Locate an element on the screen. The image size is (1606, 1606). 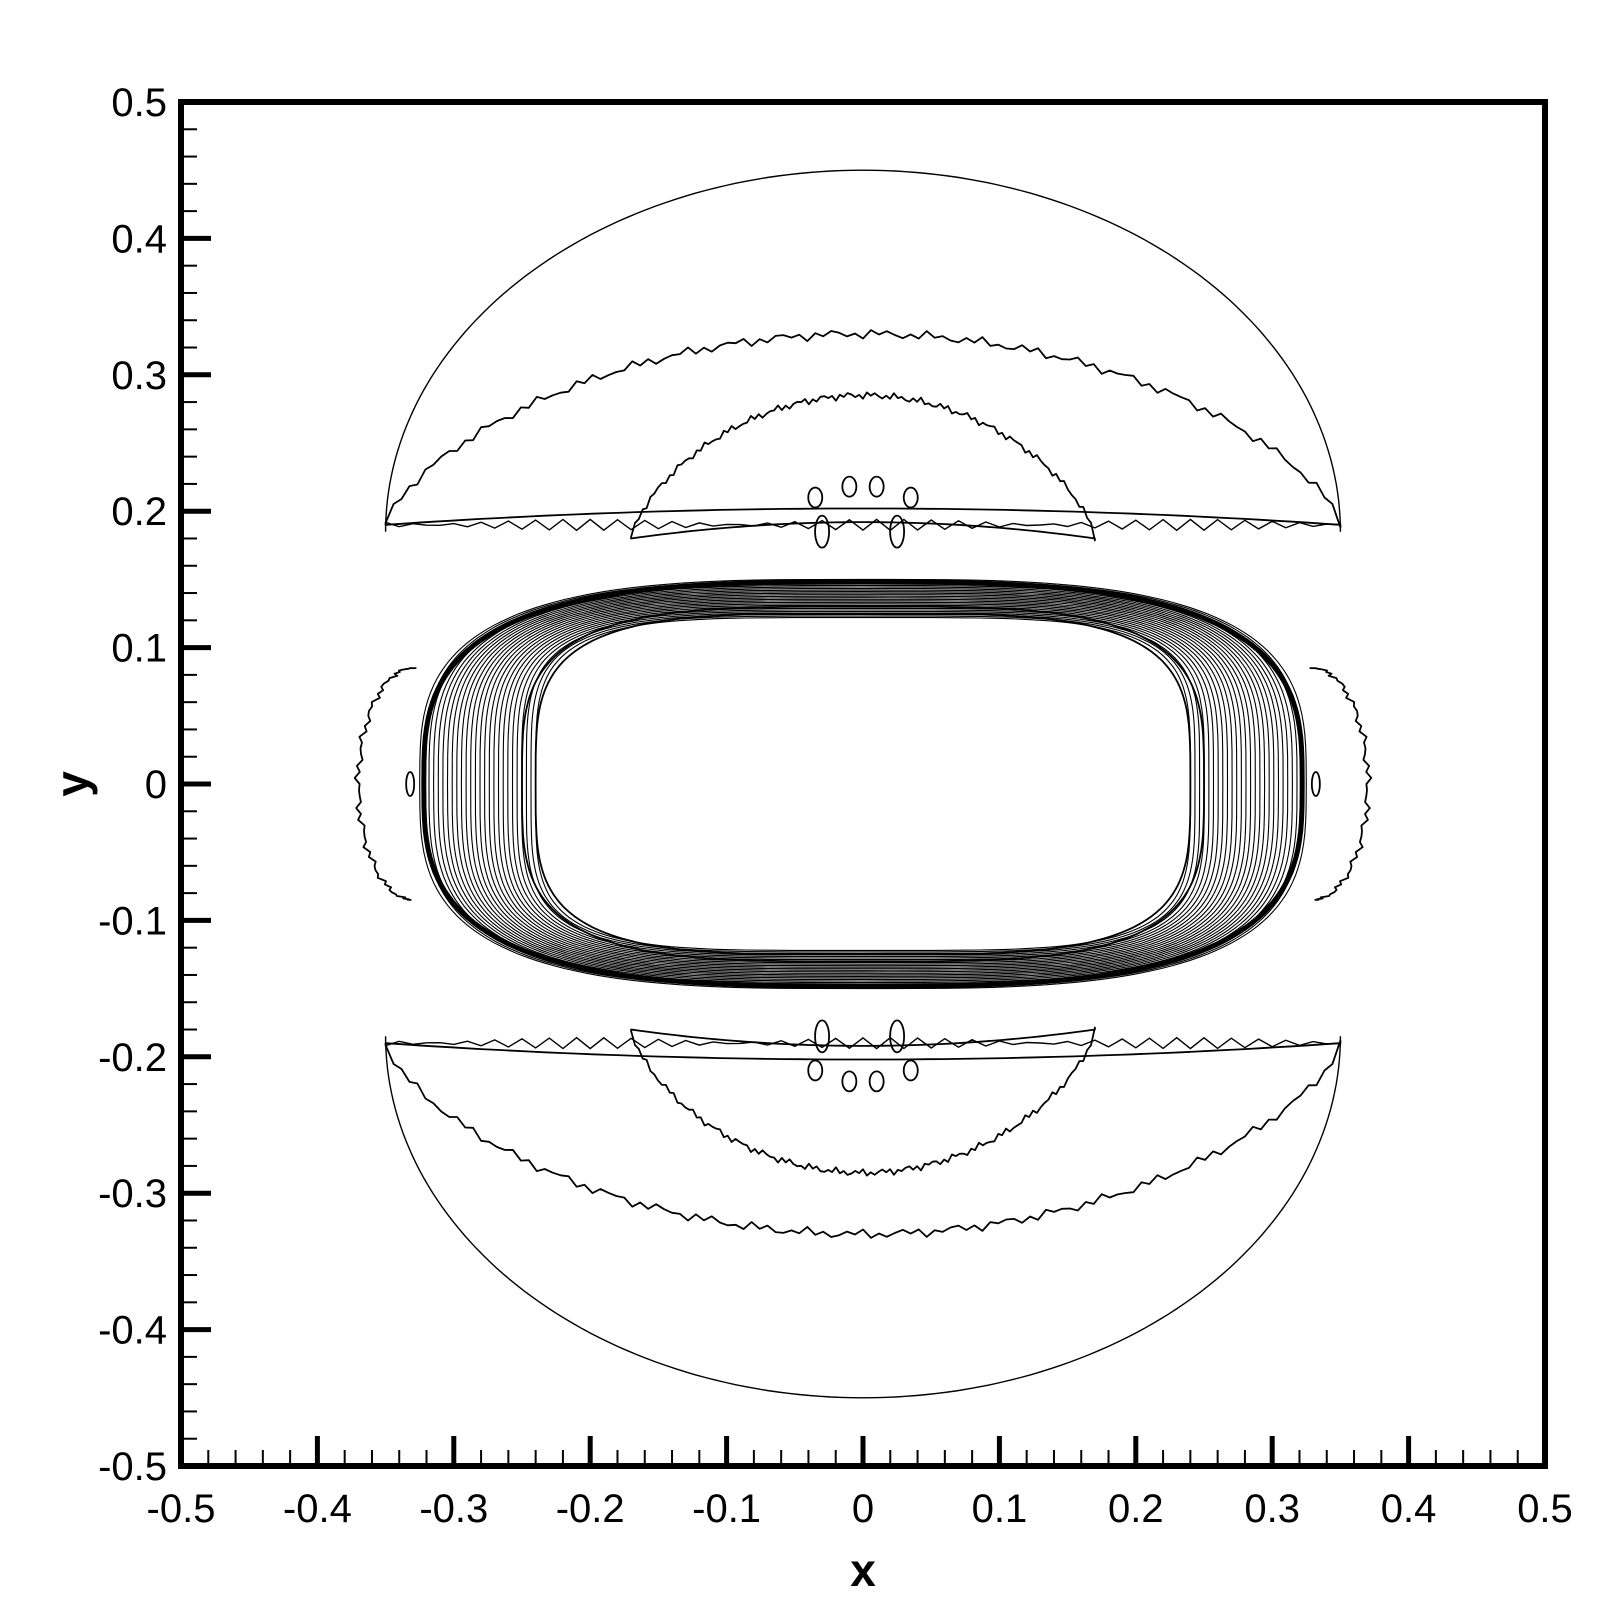
y-tick-label: -0.4 is located at coordinates (132, 1331).